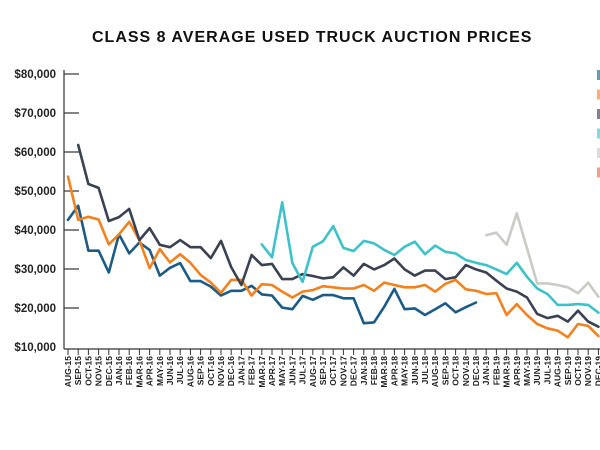 The width and height of the screenshot is (600, 450). I want to click on x-tick-label: OCT-18, so click(456, 371).